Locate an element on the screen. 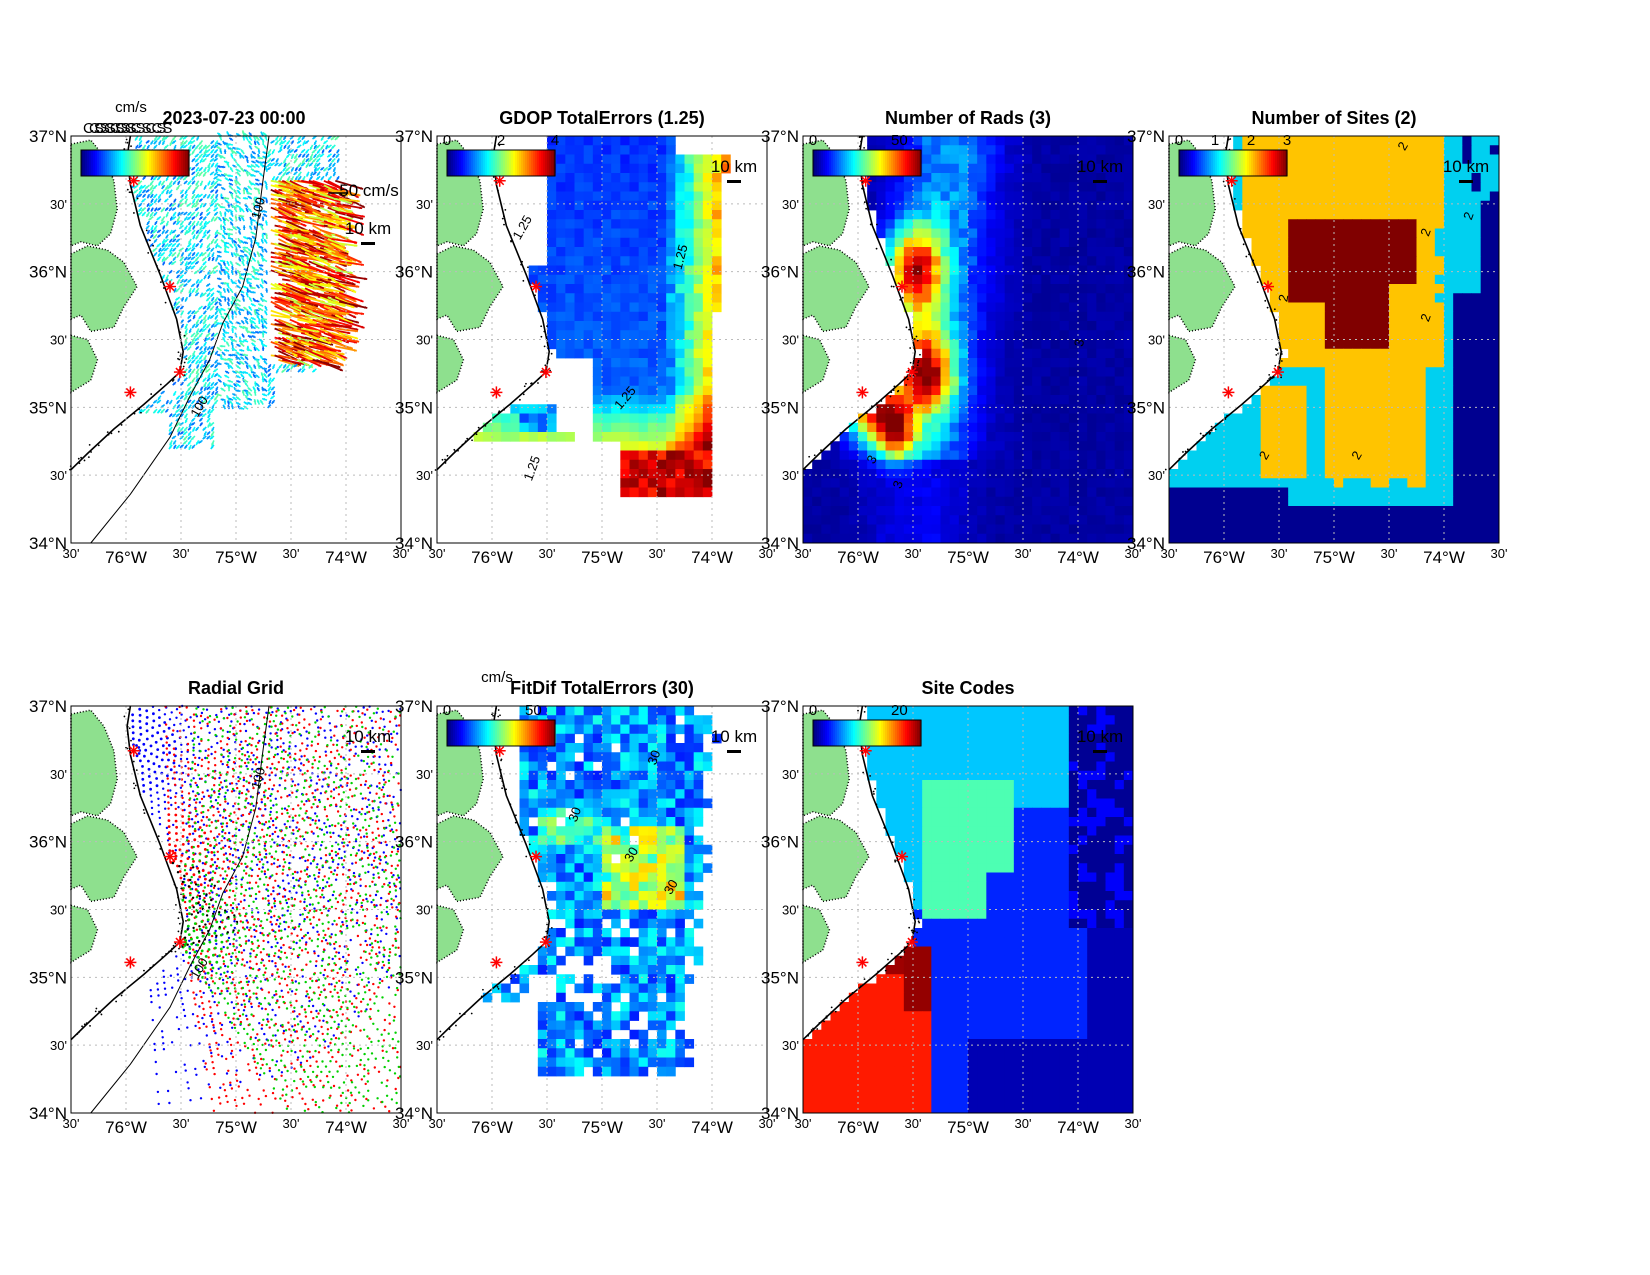  colorbar-tick-label: 0 is located at coordinates (447, 140).